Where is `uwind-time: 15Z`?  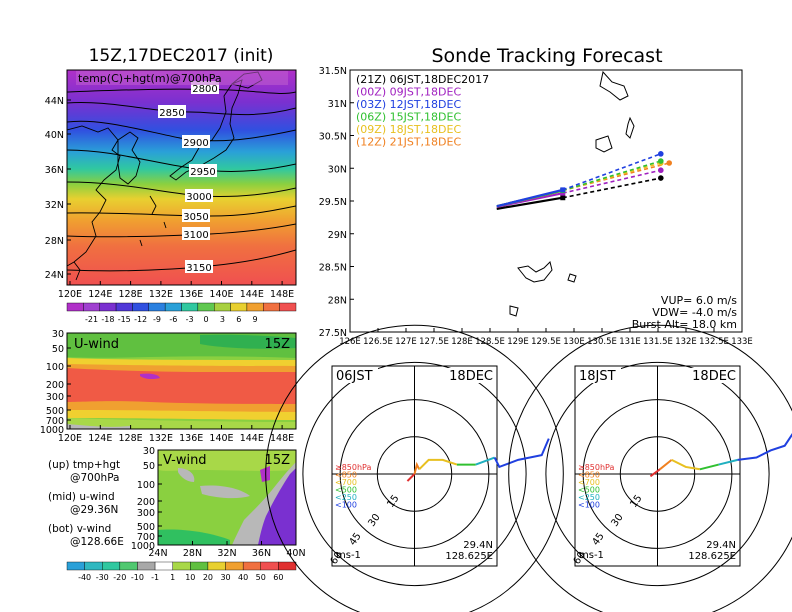
uwind-time: 15Z is located at coordinates (278, 344).